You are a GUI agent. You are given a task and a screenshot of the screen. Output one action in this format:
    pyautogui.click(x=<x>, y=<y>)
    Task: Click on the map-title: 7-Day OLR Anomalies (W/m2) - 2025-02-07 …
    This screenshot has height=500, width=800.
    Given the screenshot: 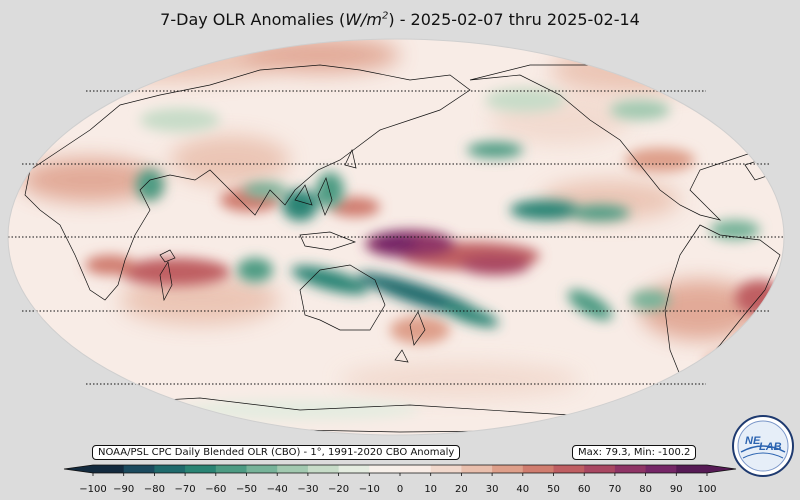 What is the action you would take?
    pyautogui.click(x=400, y=19)
    